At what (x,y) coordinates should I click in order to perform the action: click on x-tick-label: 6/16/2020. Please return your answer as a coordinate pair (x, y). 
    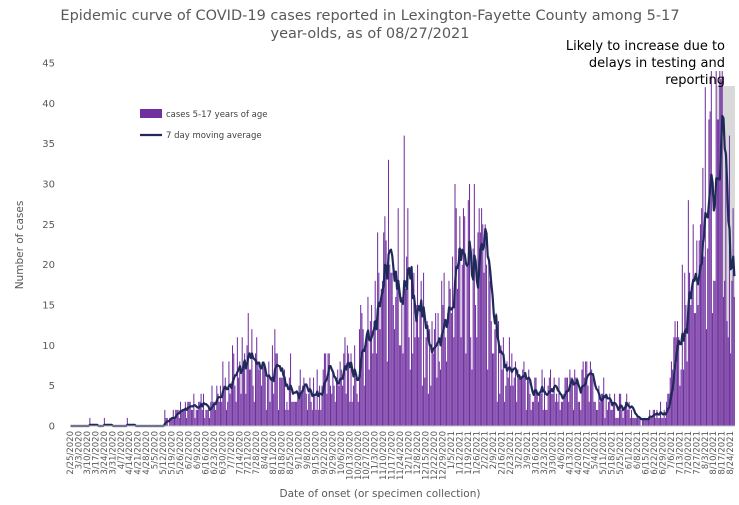
    Looking at the image, I should click on (206, 453).